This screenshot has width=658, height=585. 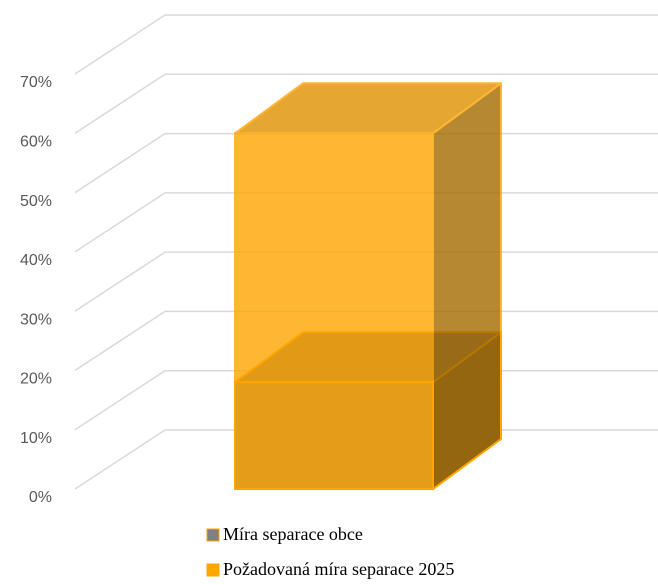 I want to click on y-tick-label: 30%, so click(x=36, y=319).